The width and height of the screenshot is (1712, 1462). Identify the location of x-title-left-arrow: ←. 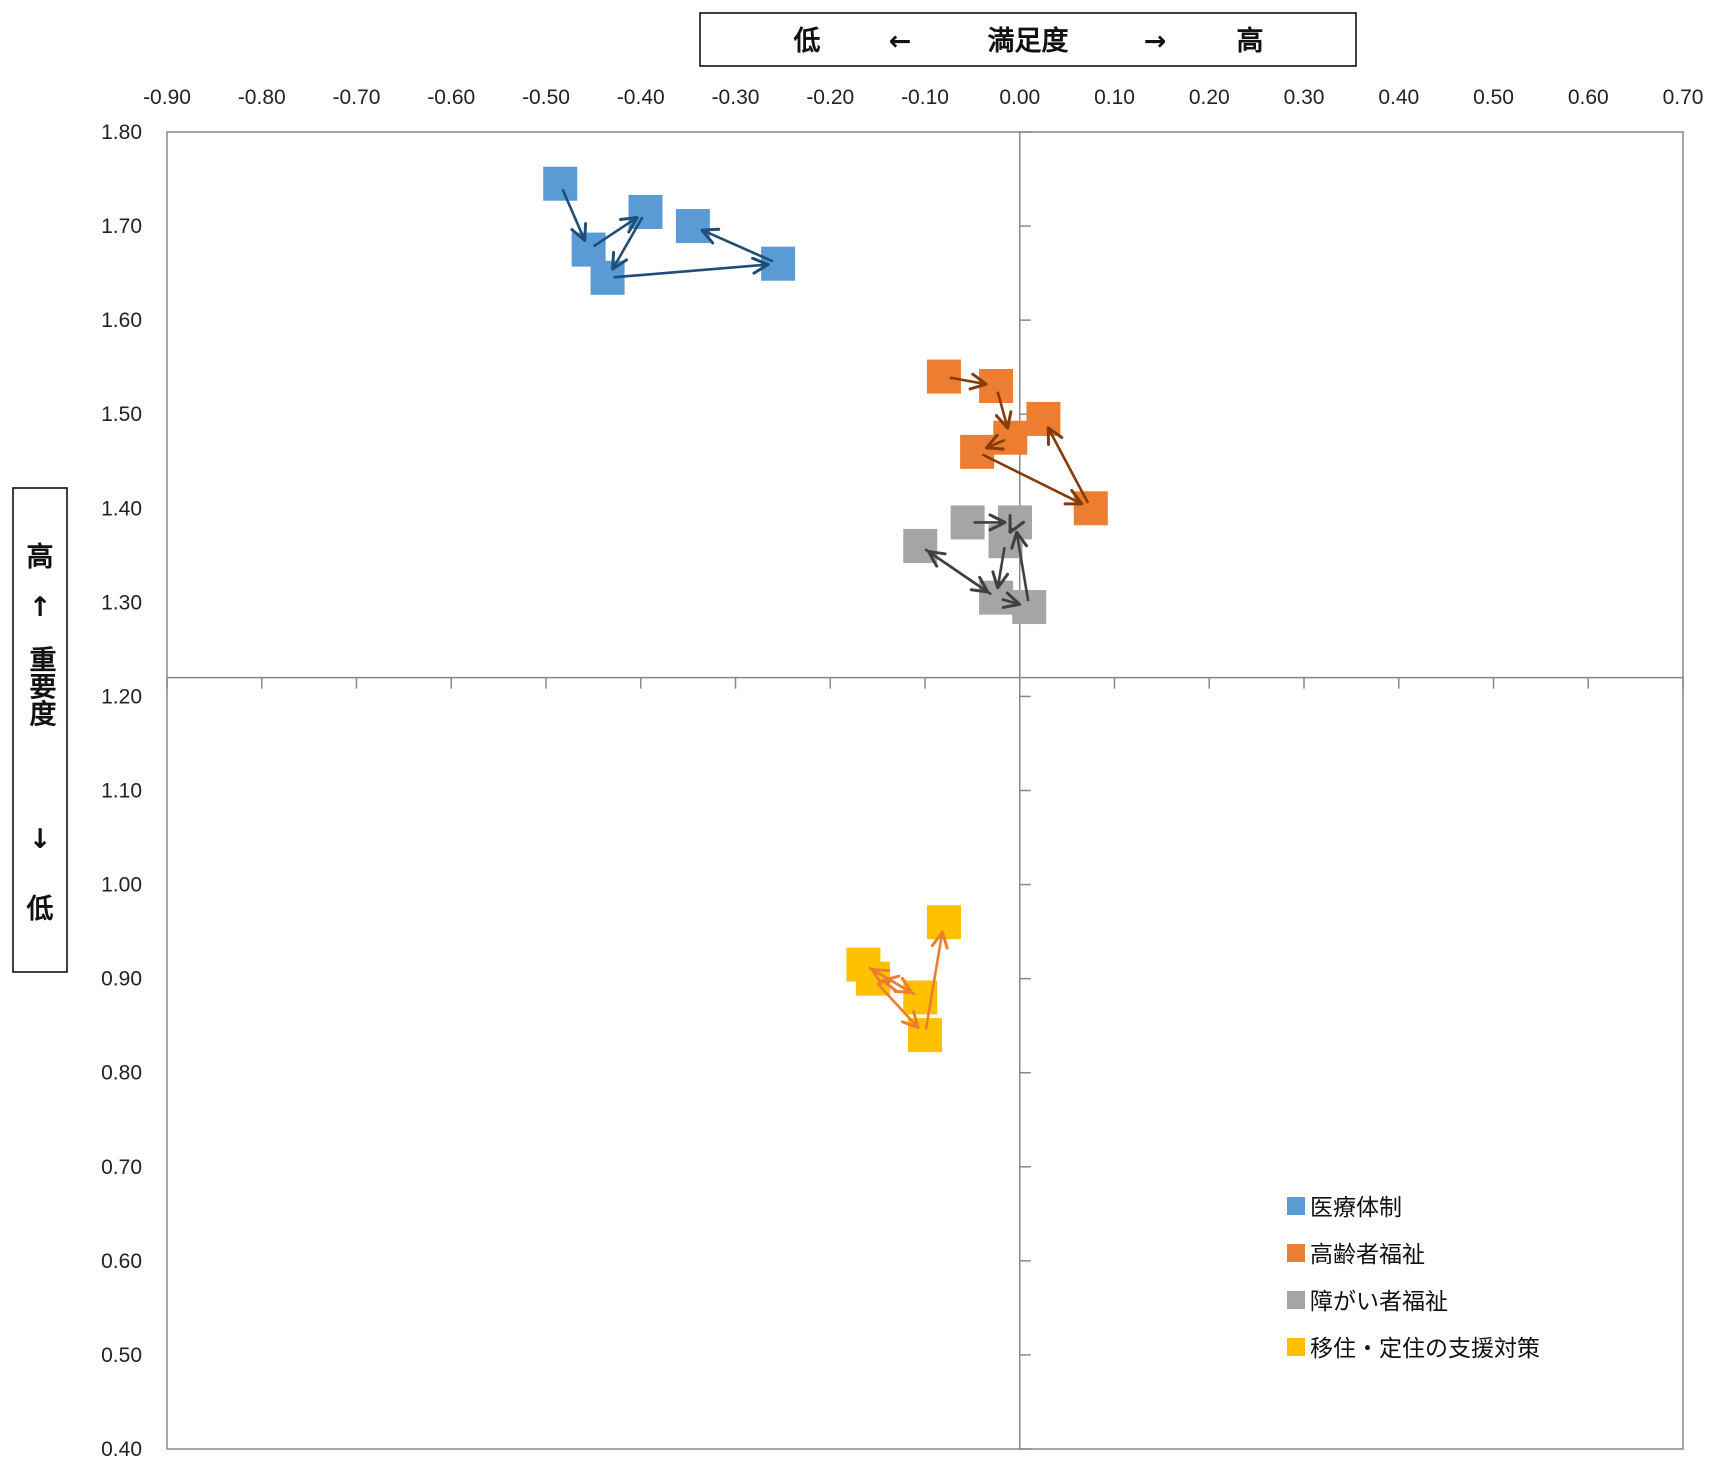
(900, 41).